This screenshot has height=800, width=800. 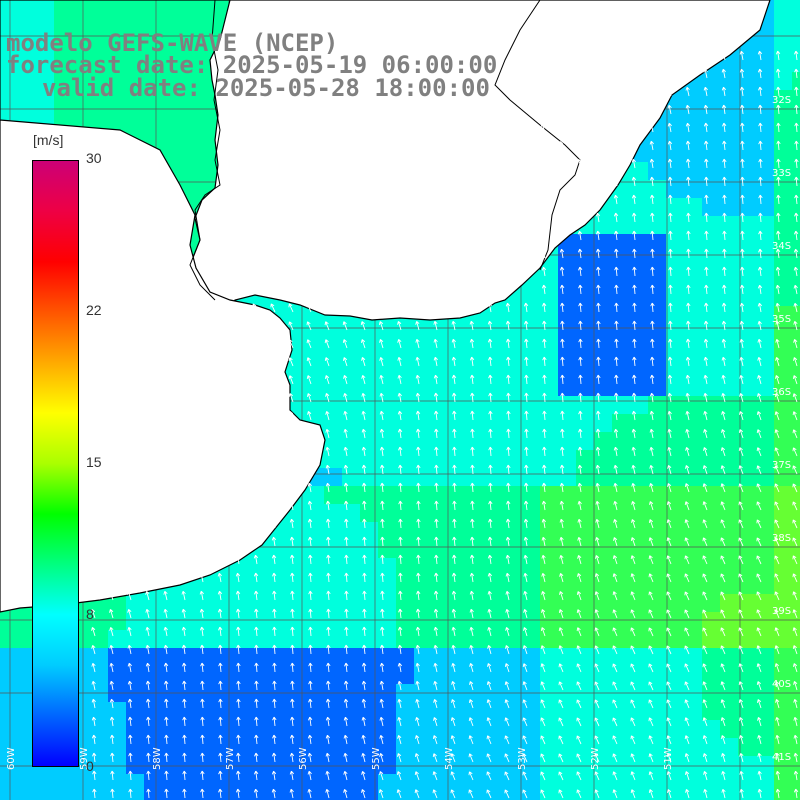 I want to click on lat-label: 39S, so click(x=781, y=611).